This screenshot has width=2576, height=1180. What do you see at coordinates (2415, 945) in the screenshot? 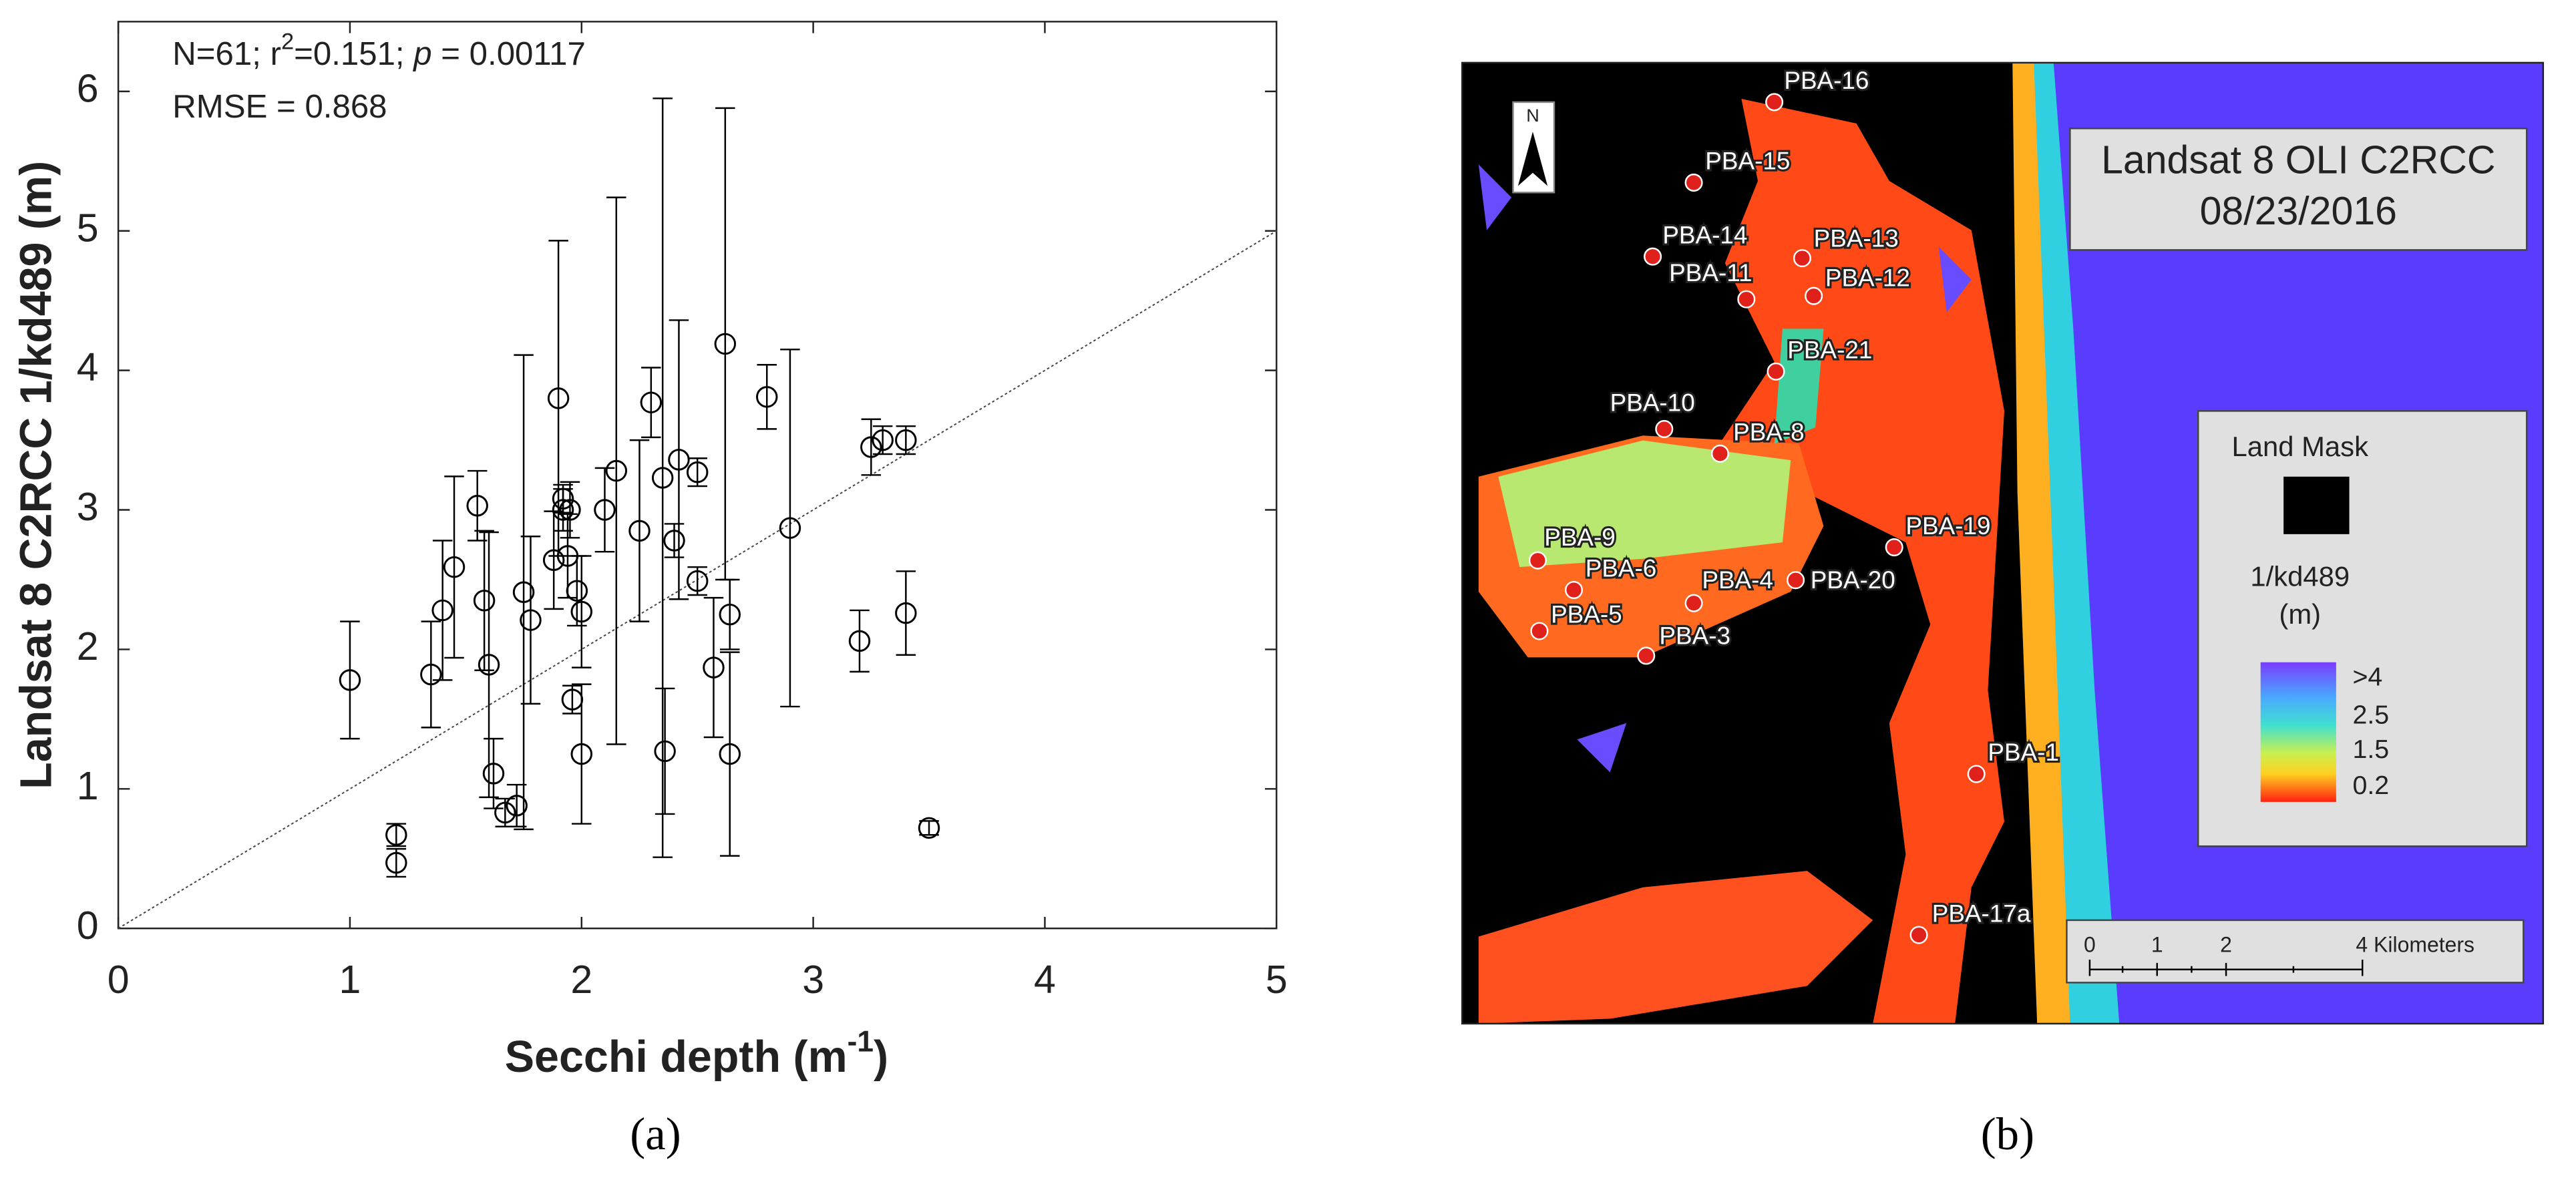
I see `scale-label: 4 Kilometers` at bounding box center [2415, 945].